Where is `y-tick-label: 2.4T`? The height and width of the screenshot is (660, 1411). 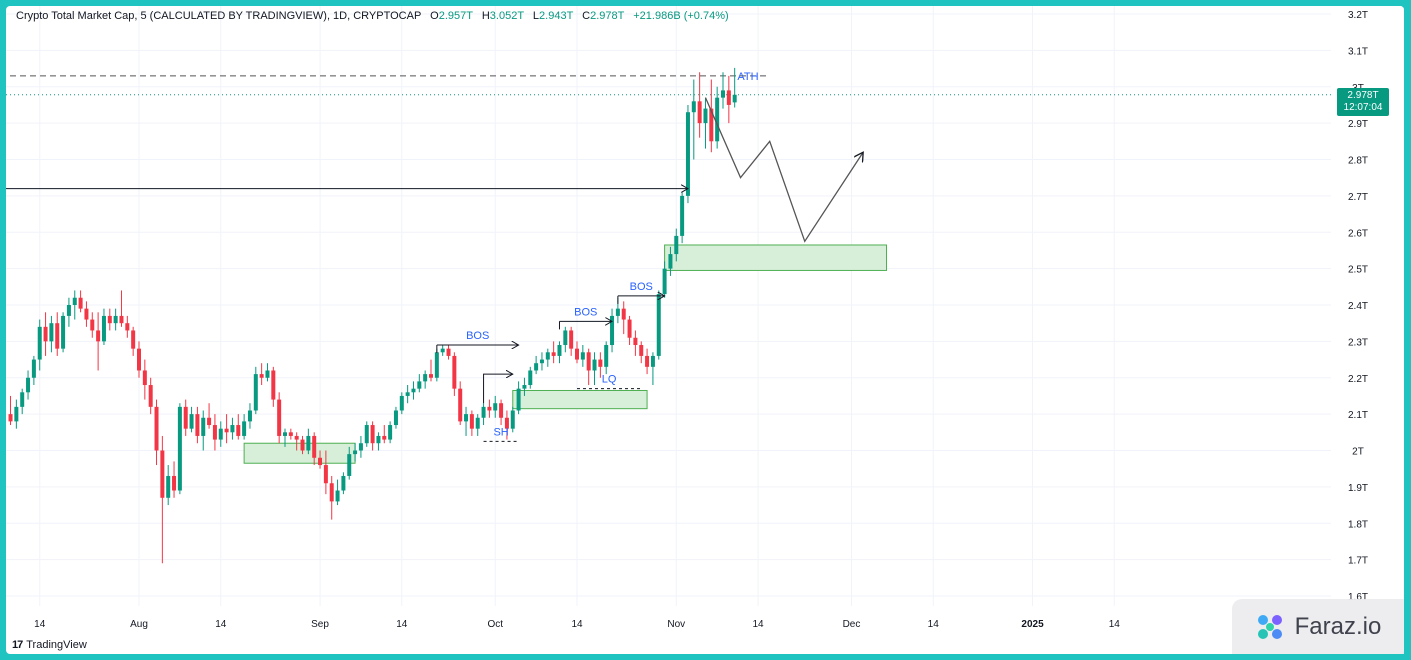
y-tick-label: 2.4T is located at coordinates (1358, 306).